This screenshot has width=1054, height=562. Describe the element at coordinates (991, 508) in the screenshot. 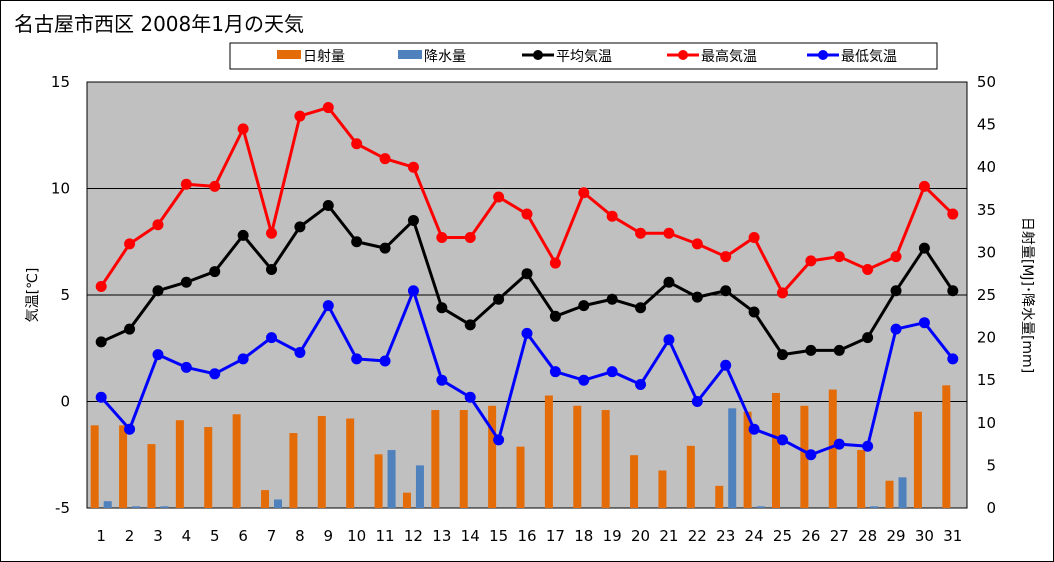

I see `right-tick-label: 0` at that location.